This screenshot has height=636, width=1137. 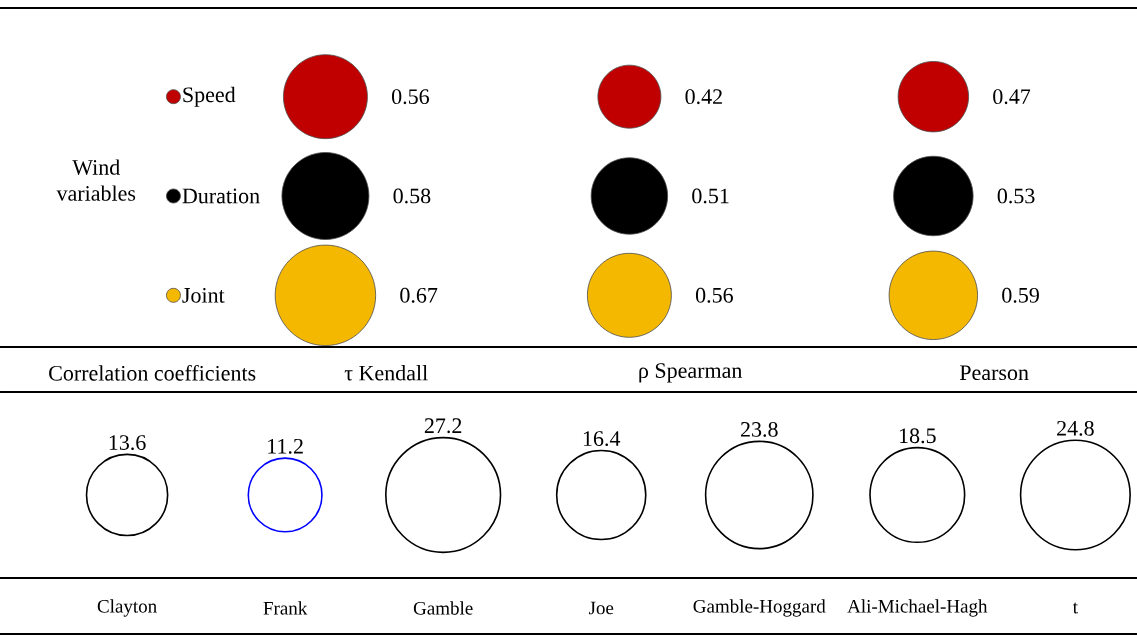 What do you see at coordinates (602, 439) in the screenshot?
I see `data-label: 16.4` at bounding box center [602, 439].